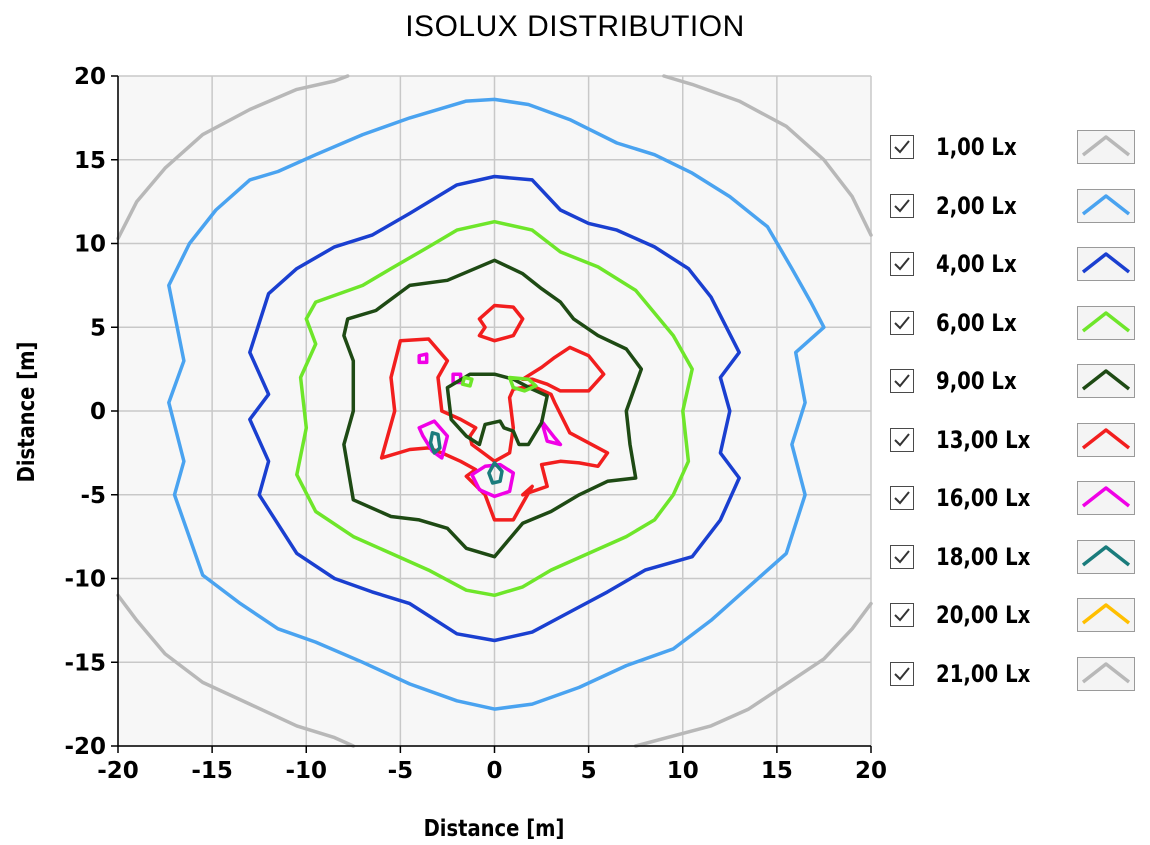 The image size is (1150, 845). Describe the element at coordinates (90, 245) in the screenshot. I see `y-tick-label: 10` at that location.